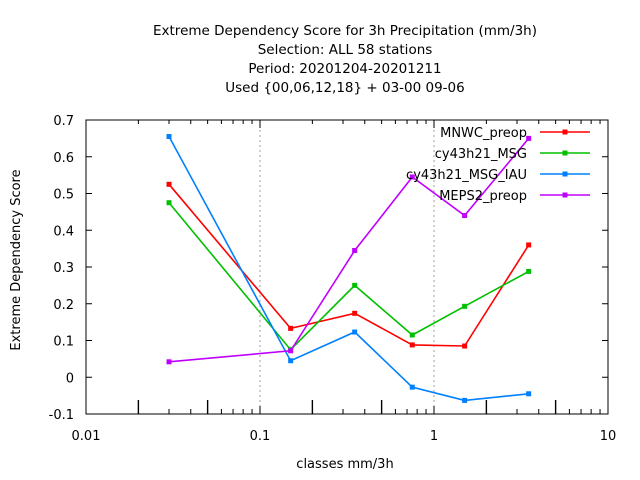 This screenshot has height=480, width=640. I want to click on x-tick-label: 10, so click(608, 436).